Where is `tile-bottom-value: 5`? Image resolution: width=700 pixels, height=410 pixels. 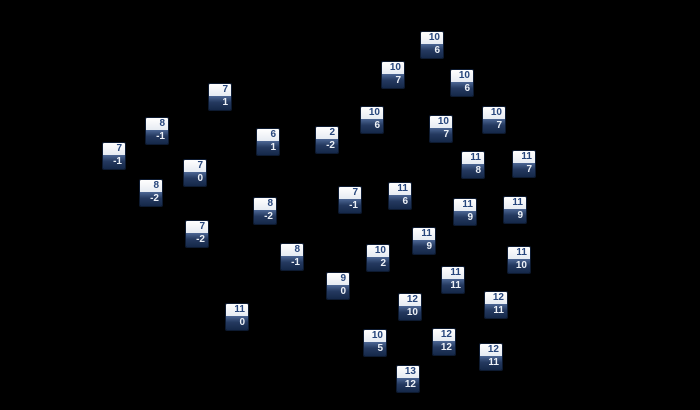
tile-bottom-value: 5 is located at coordinates (375, 349).